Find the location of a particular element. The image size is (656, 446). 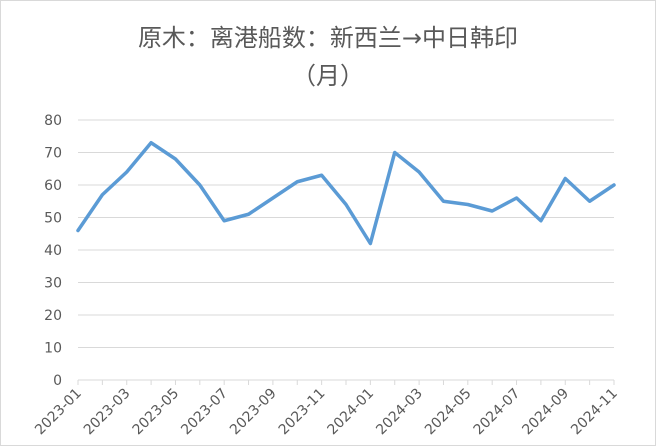

y-tick-label: 0 is located at coordinates (57, 381).